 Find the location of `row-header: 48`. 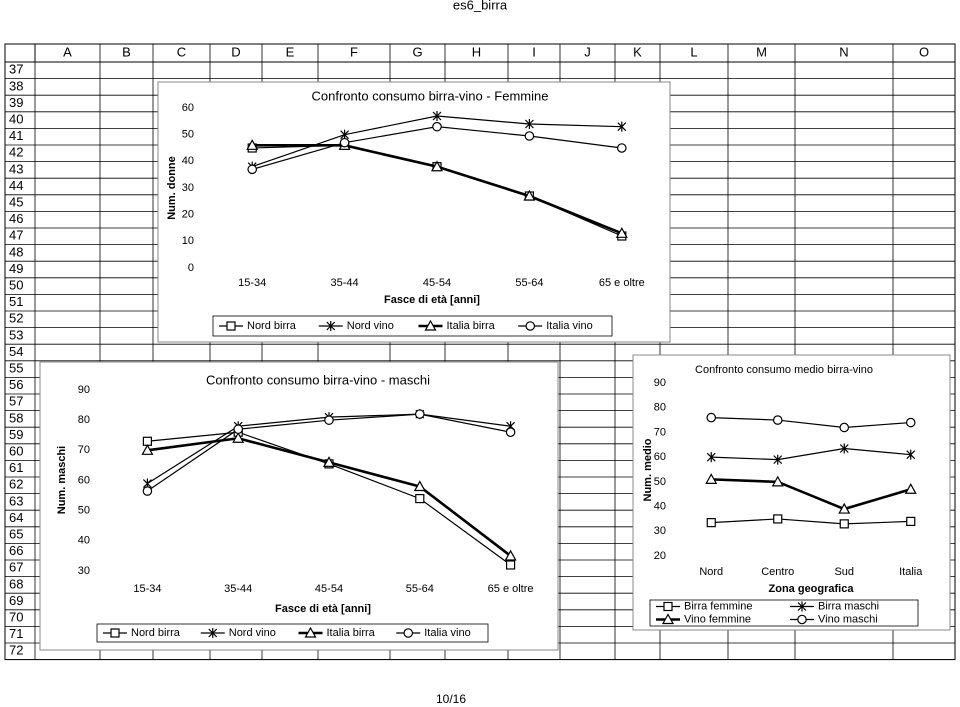

row-header: 48 is located at coordinates (16, 251).